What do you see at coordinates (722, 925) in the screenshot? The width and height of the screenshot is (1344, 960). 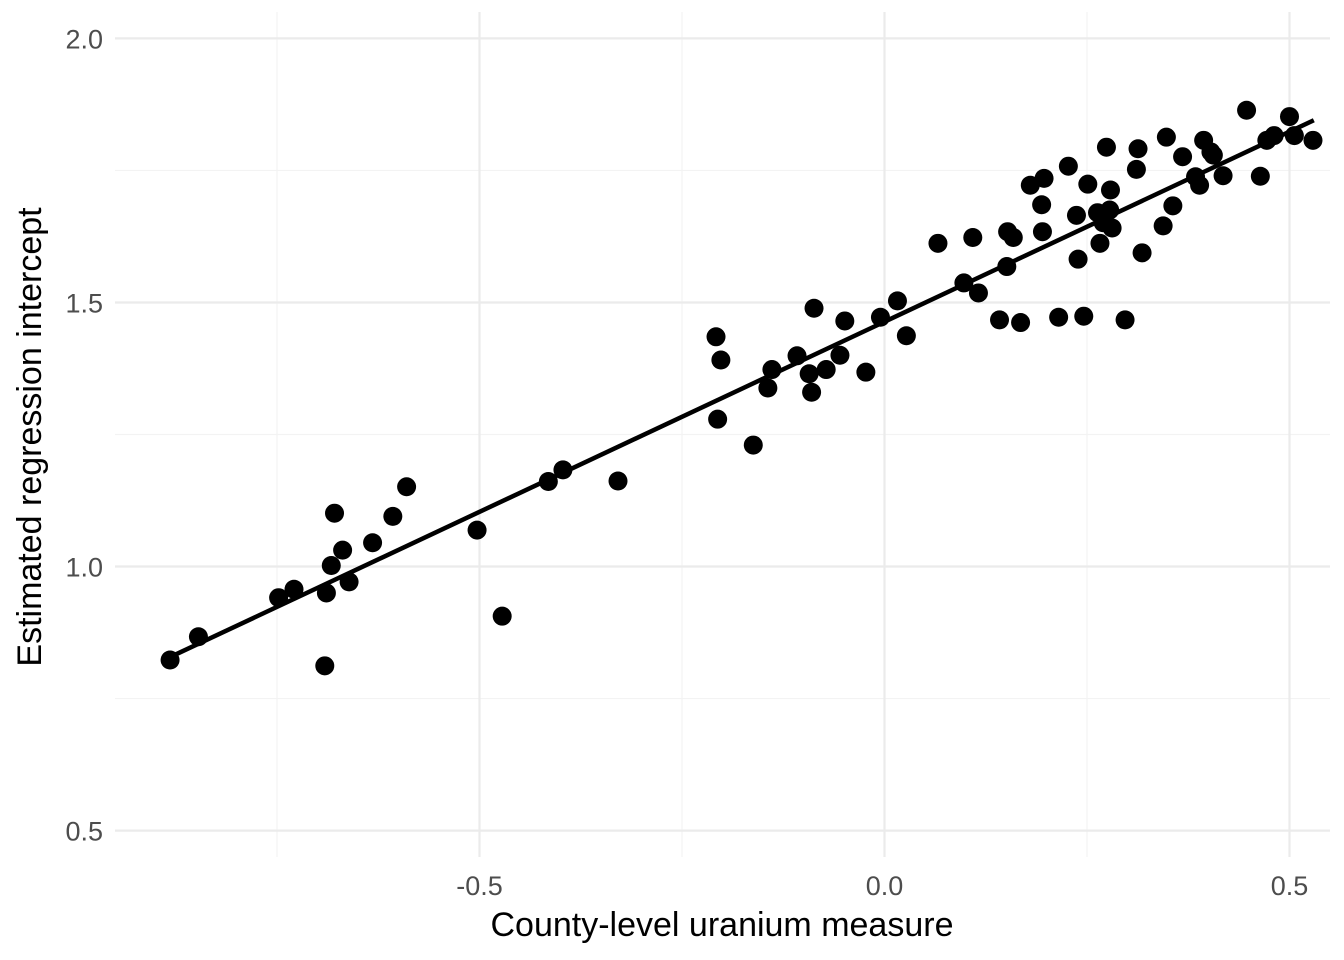 I see `x-axis-title: County-level uranium measure` at bounding box center [722, 925].